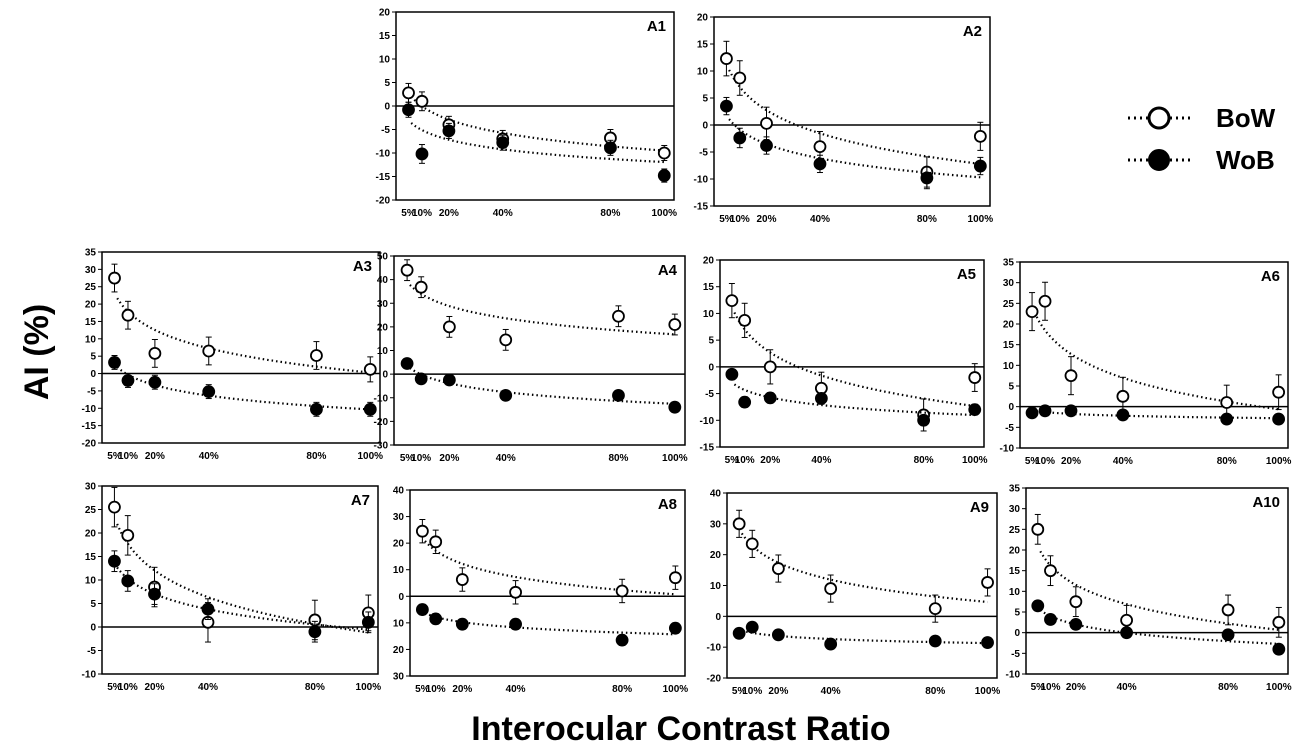 The height and width of the screenshot is (755, 1295). Describe the element at coordinates (1245, 160) in the screenshot. I see `legend-label-wob: WoB` at that location.